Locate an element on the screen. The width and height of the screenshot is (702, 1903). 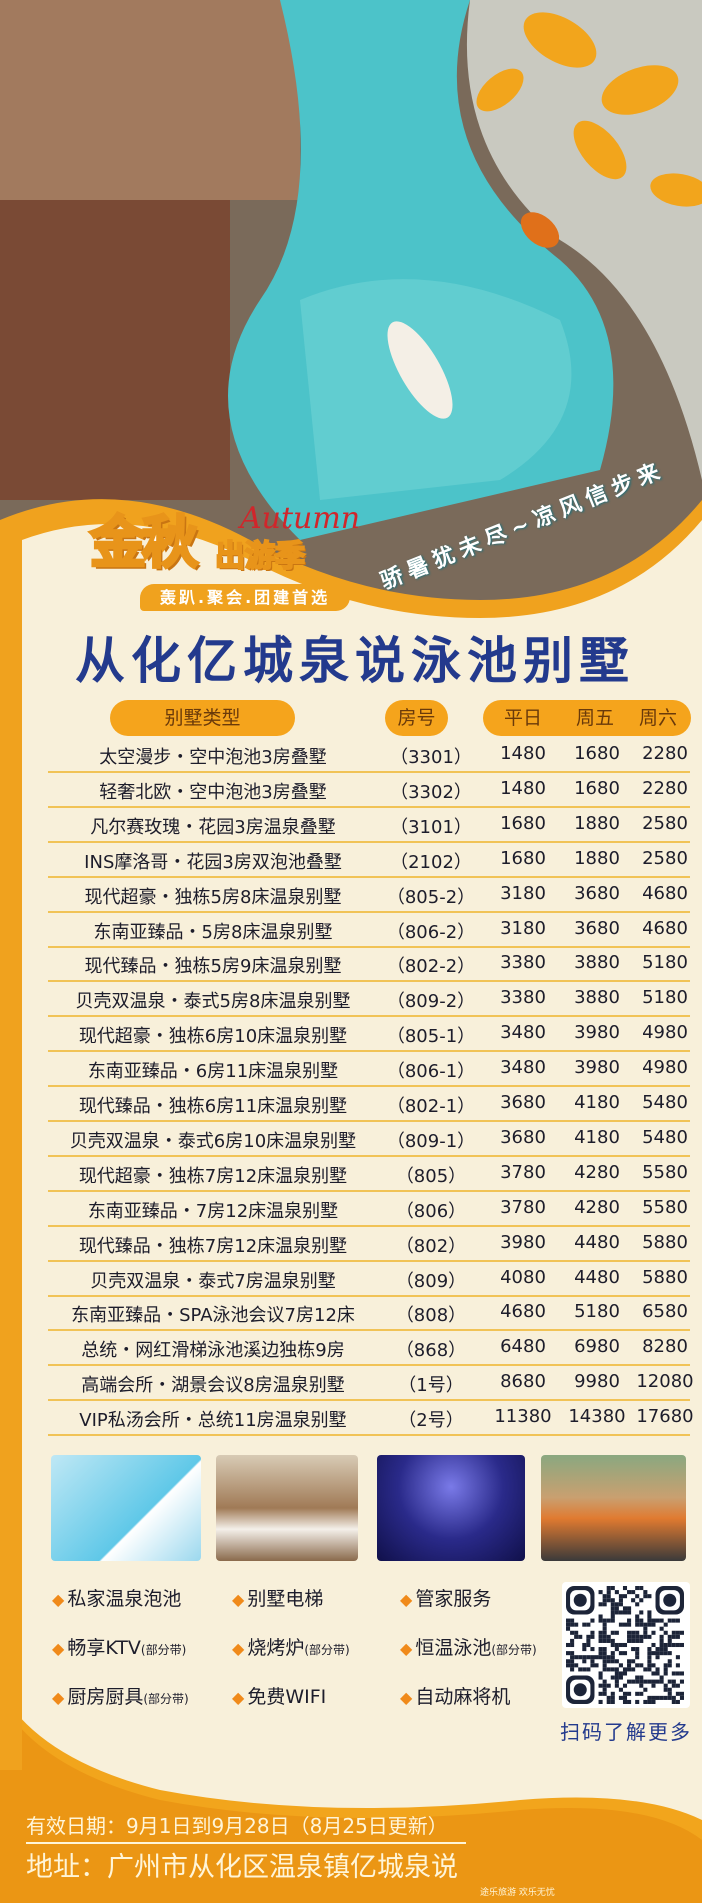
watermark: 途乐旅游 欢乐无忧 is located at coordinates (517, 1893).